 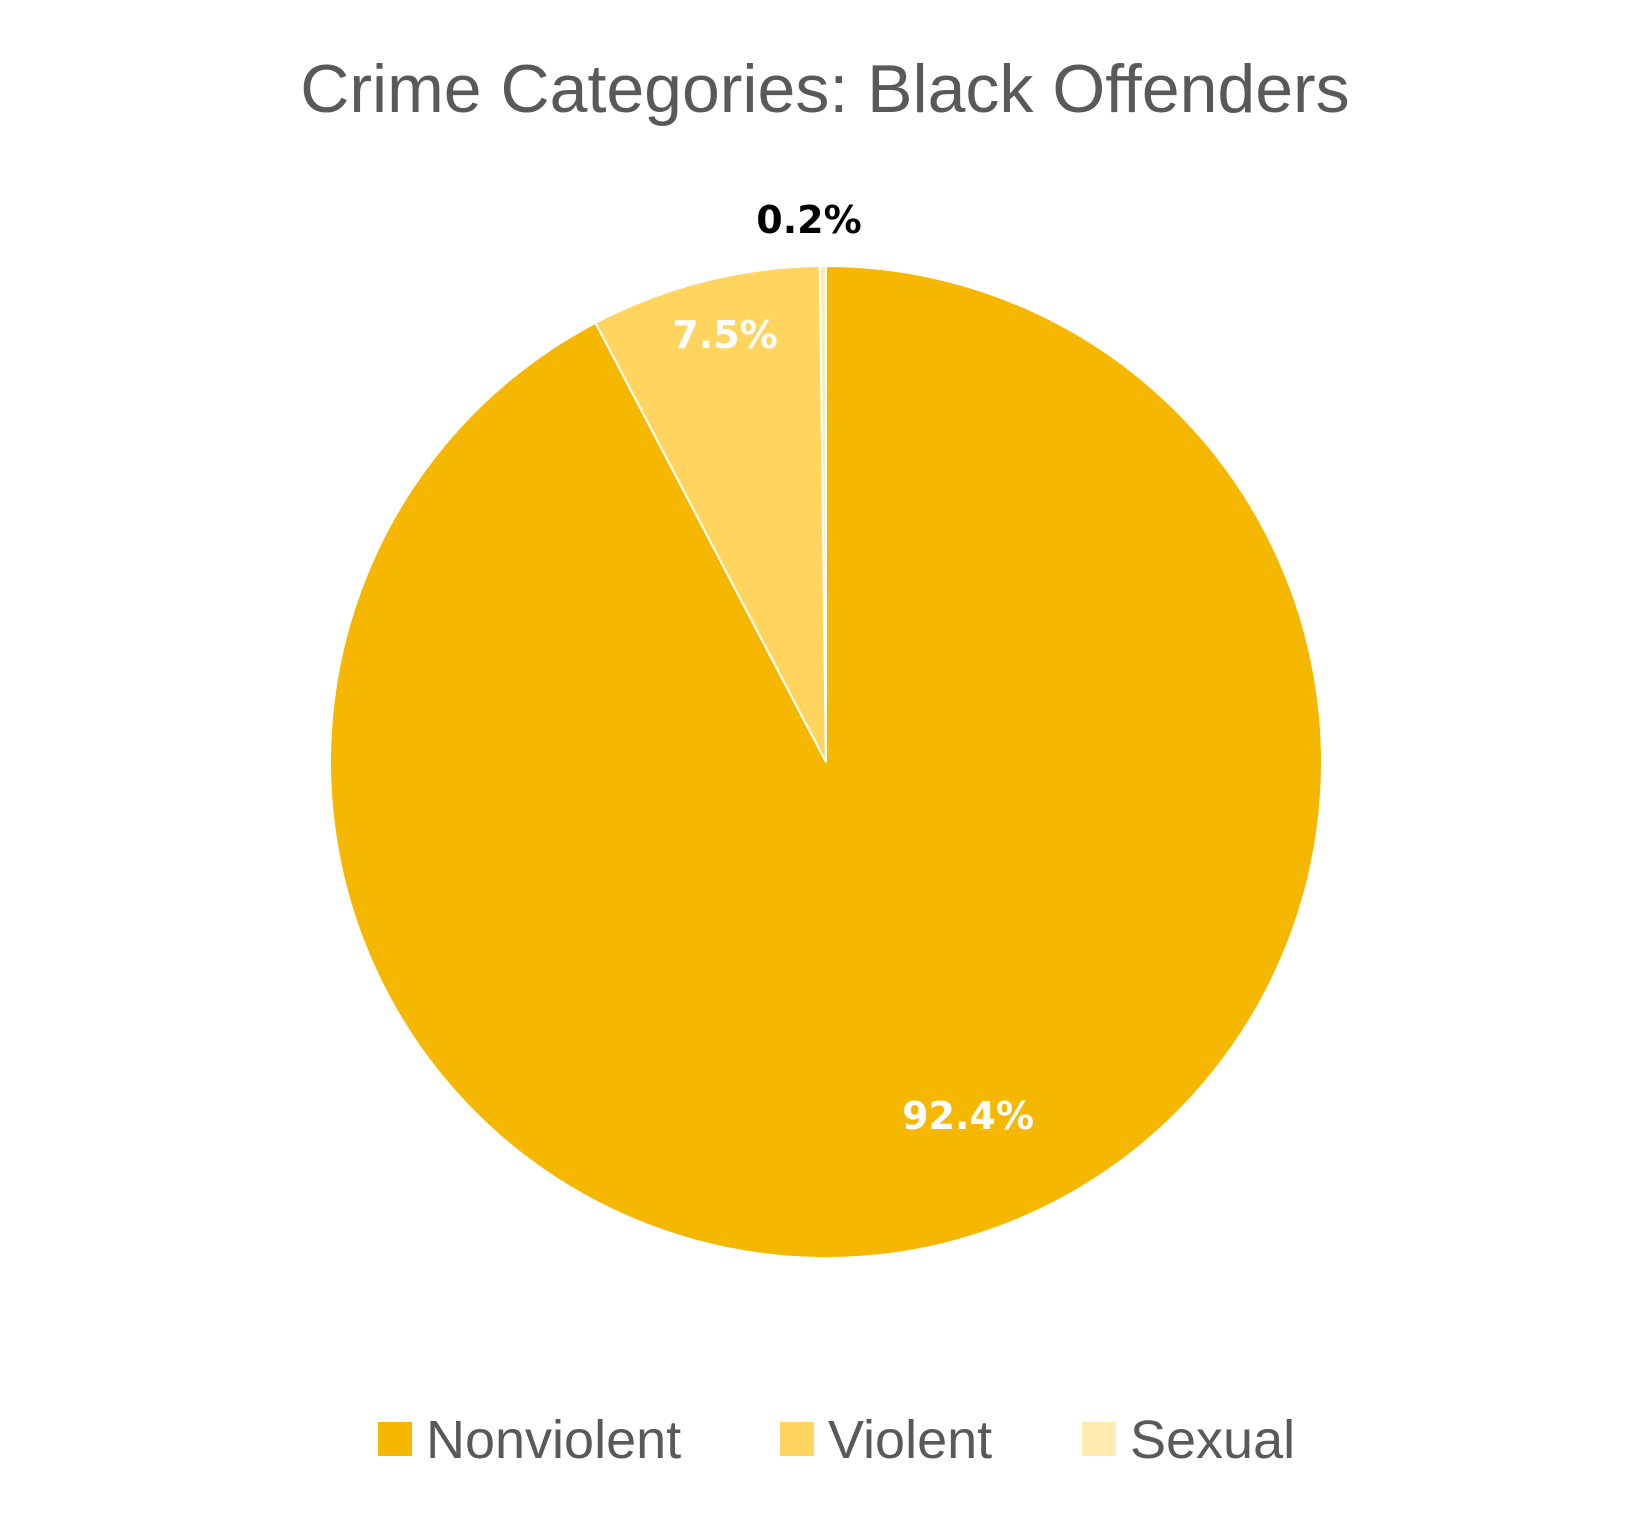 I want to click on legend-swatch-nonviolent, so click(x=395, y=1439).